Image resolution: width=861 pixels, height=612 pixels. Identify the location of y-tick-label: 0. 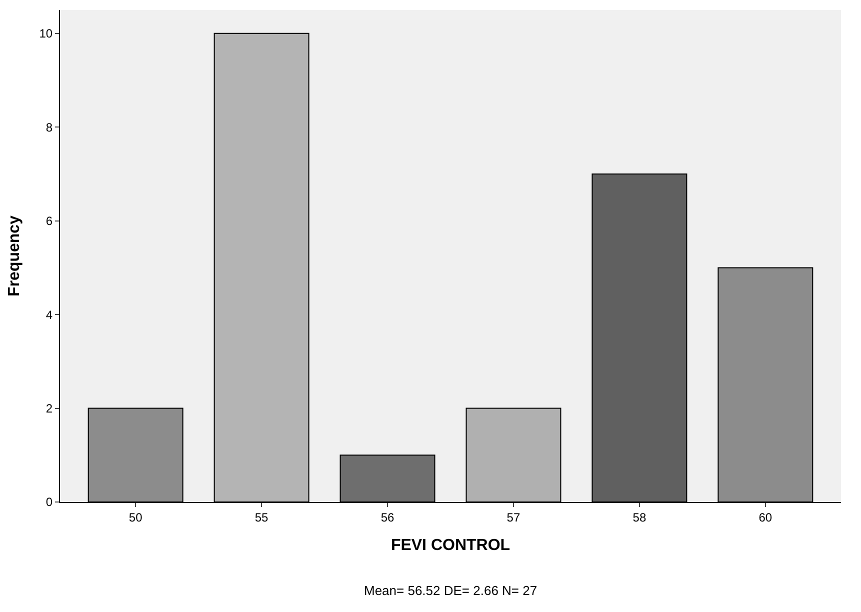
(49, 502).